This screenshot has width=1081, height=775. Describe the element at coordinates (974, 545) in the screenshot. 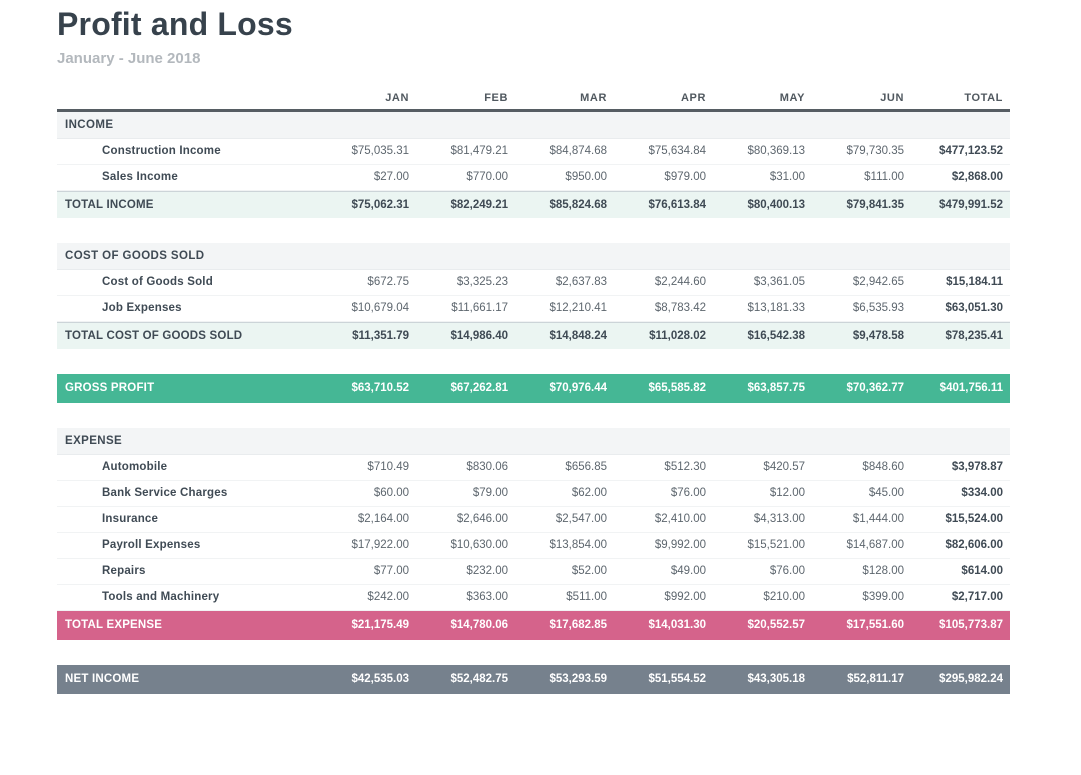

I see `cell-value: $82,606.00` at that location.